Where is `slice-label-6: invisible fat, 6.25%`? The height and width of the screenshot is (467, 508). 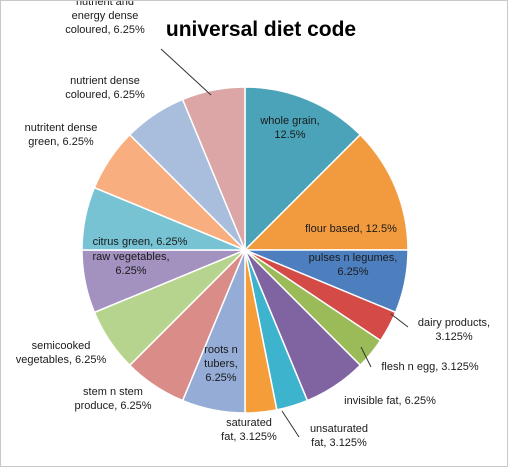 slice-label-6: invisible fat, 6.25% is located at coordinates (390, 401).